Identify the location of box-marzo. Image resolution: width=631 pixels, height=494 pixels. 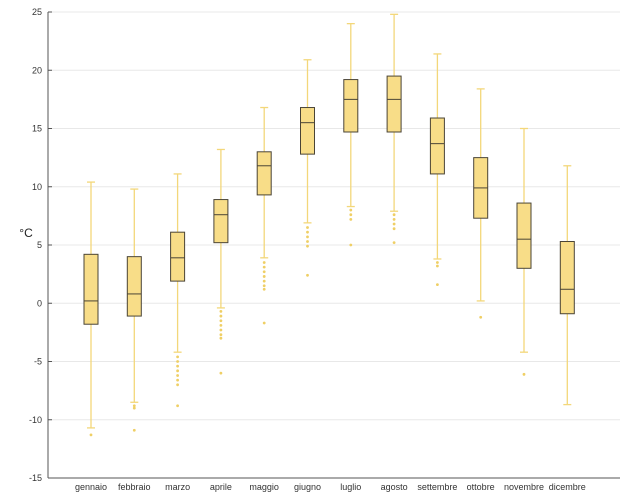
(178, 256).